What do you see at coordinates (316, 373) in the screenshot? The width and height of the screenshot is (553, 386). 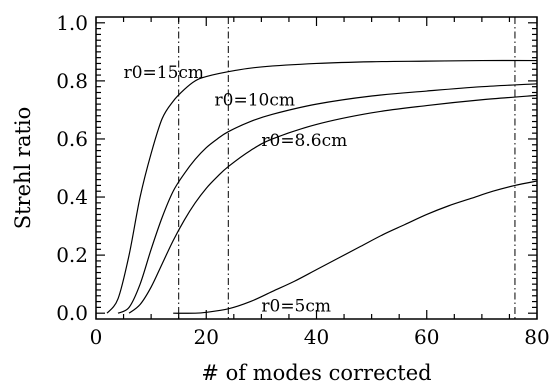 I see `x-axis-label: # of modes corrected` at bounding box center [316, 373].